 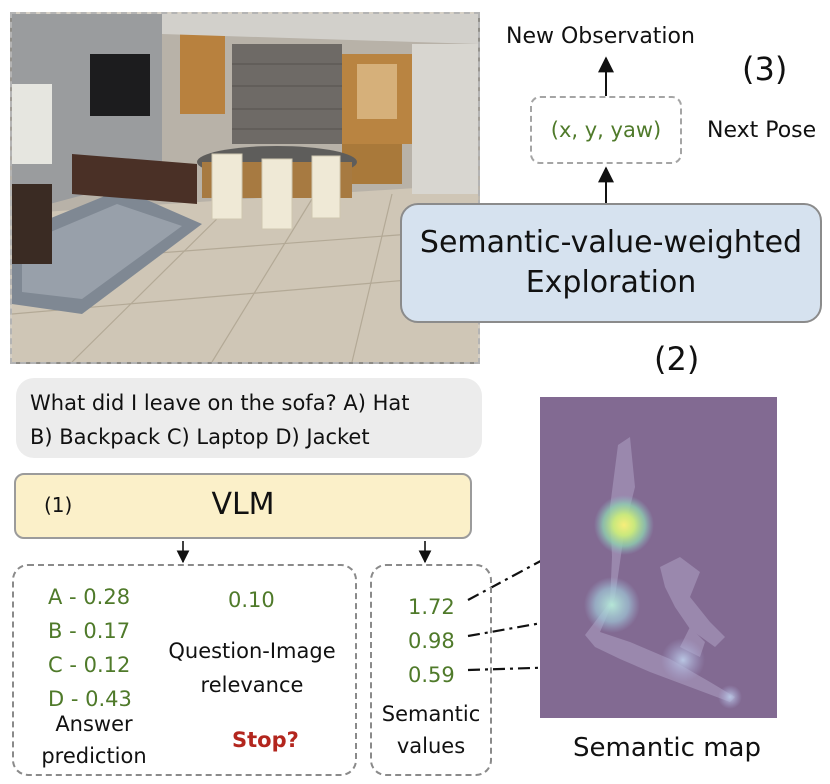 I want to click on semantic-value-list: 1.72 0.98 0.59, so click(x=431, y=641).